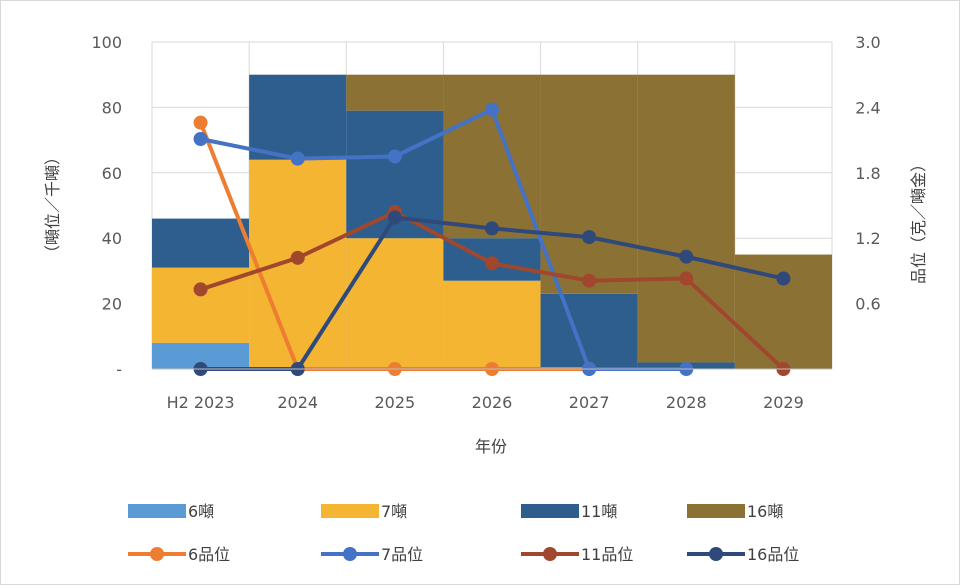  What do you see at coordinates (867, 42) in the screenshot?
I see `y-right-tick-label: 3.0` at bounding box center [867, 42].